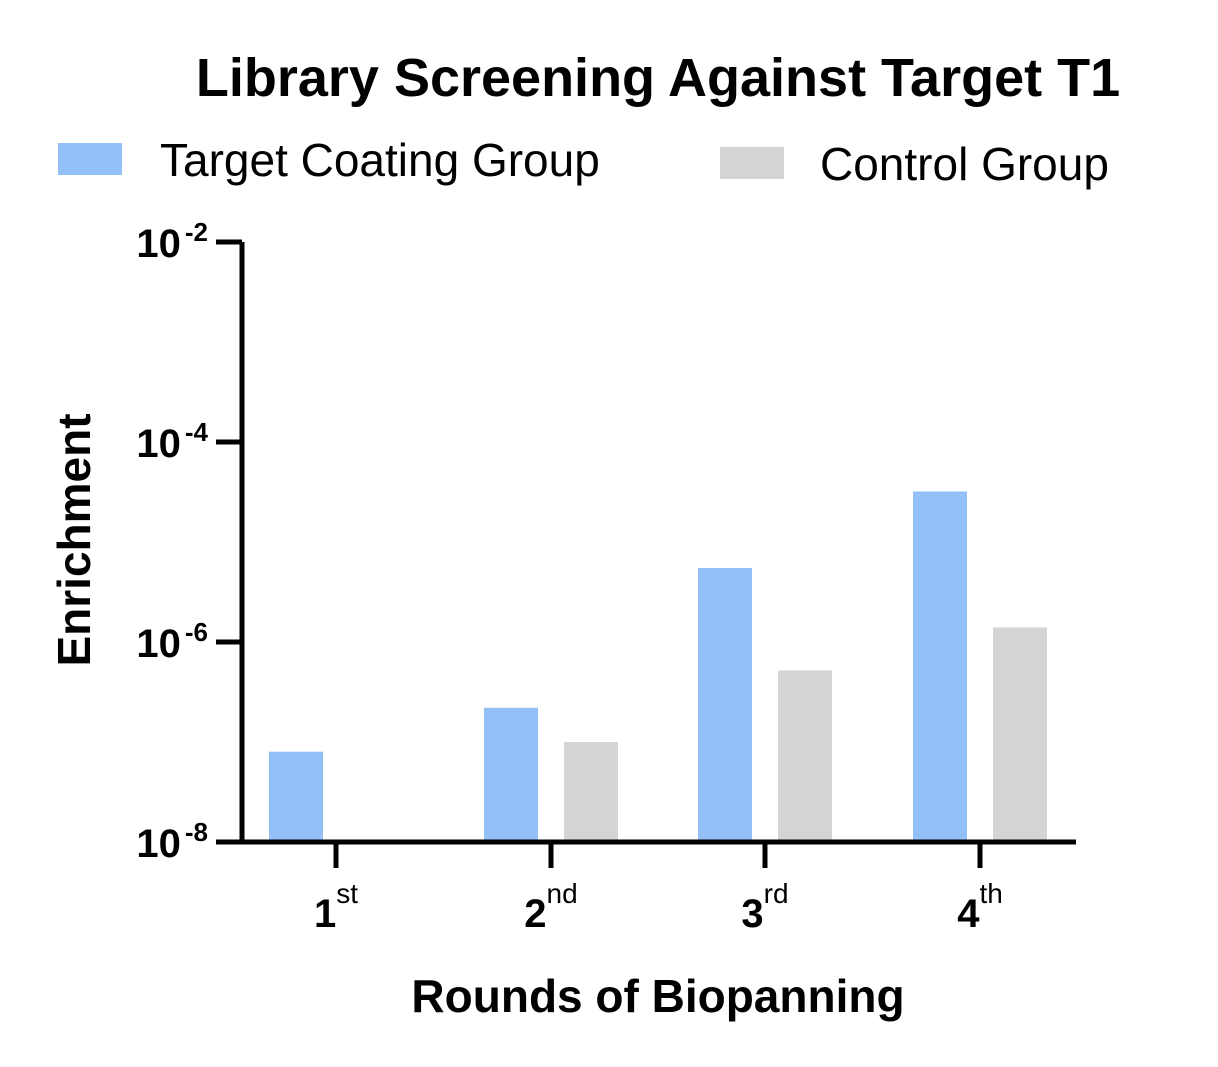 This screenshot has height=1067, width=1218. What do you see at coordinates (550, 907) in the screenshot?
I see `x-tick-label-2nd: 2nd` at bounding box center [550, 907].